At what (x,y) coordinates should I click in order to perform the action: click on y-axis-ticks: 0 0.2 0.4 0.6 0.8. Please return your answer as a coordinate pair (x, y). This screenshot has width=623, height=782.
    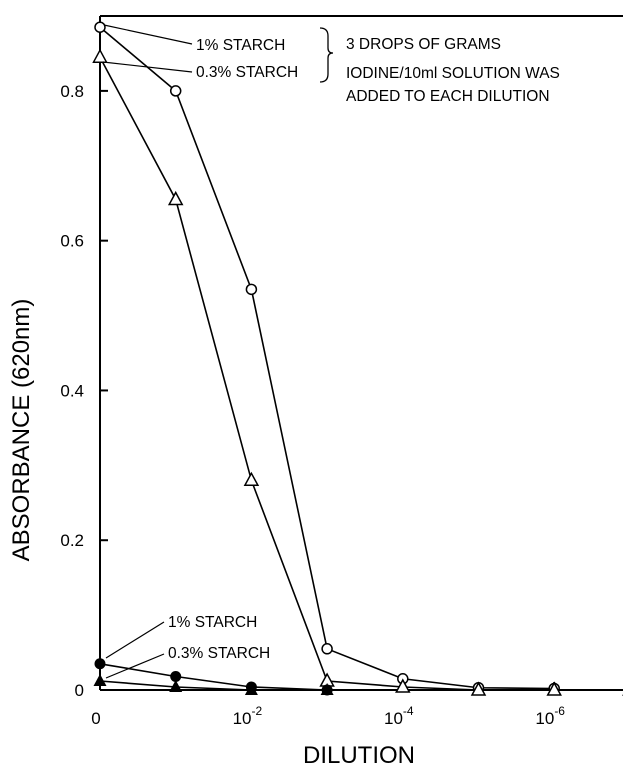
    Looking at the image, I should click on (84, 391).